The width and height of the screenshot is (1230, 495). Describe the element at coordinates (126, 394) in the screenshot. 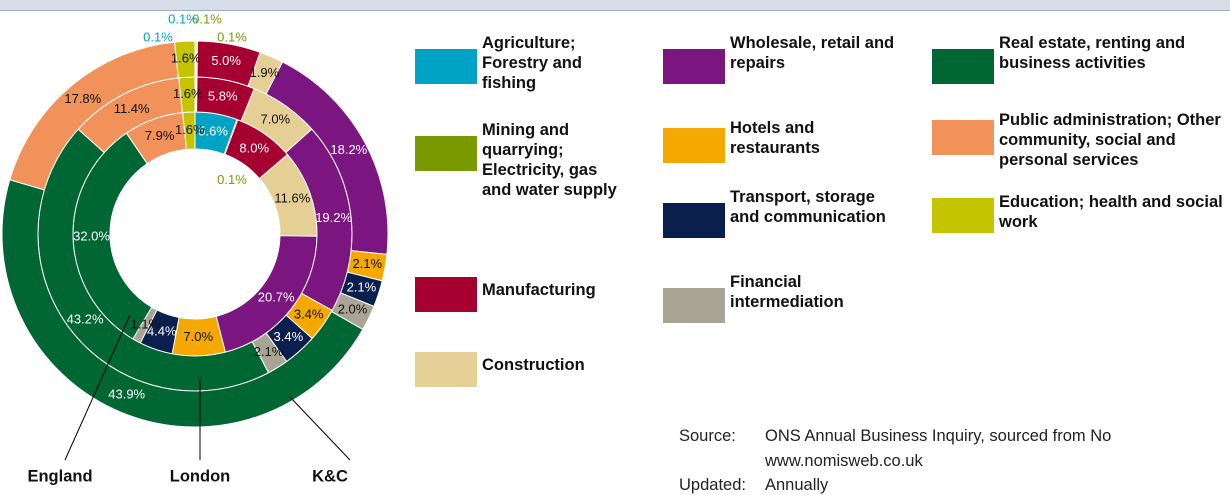

I see `data-label: 43.9%` at that location.